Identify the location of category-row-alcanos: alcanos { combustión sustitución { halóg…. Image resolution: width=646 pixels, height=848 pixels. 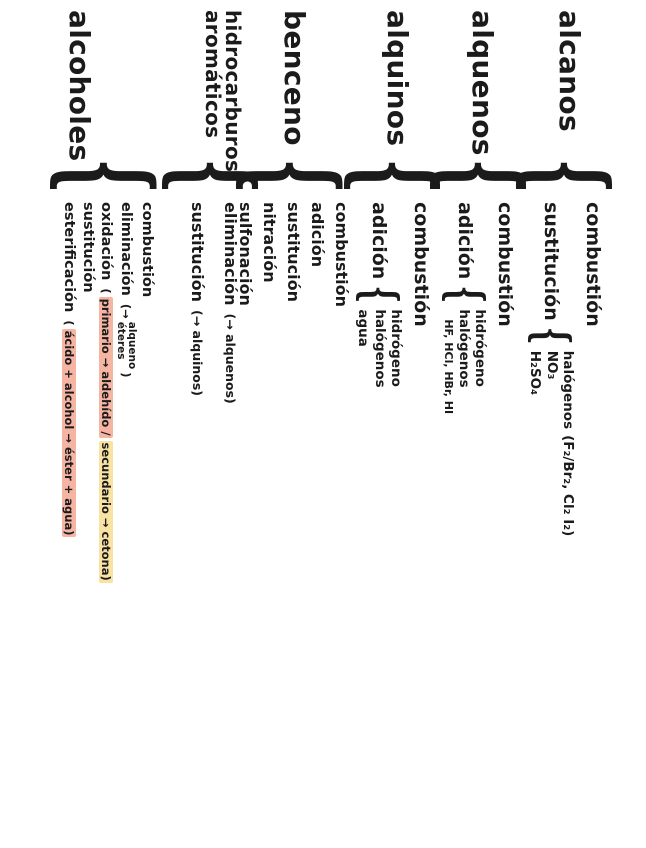
(568, 273).